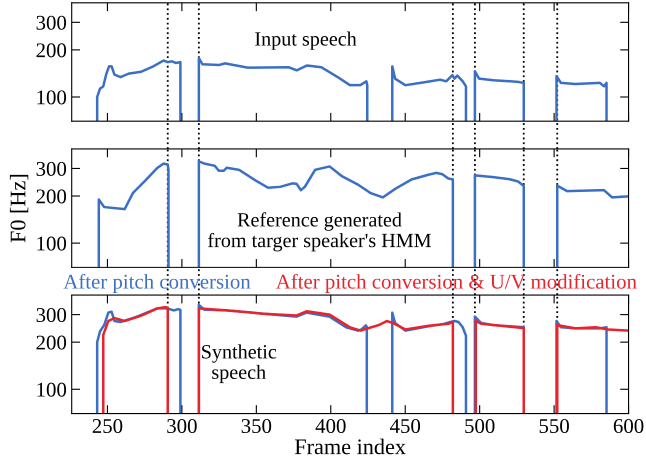  Describe the element at coordinates (405, 426) in the screenshot. I see `x-tick-label: 450` at that location.